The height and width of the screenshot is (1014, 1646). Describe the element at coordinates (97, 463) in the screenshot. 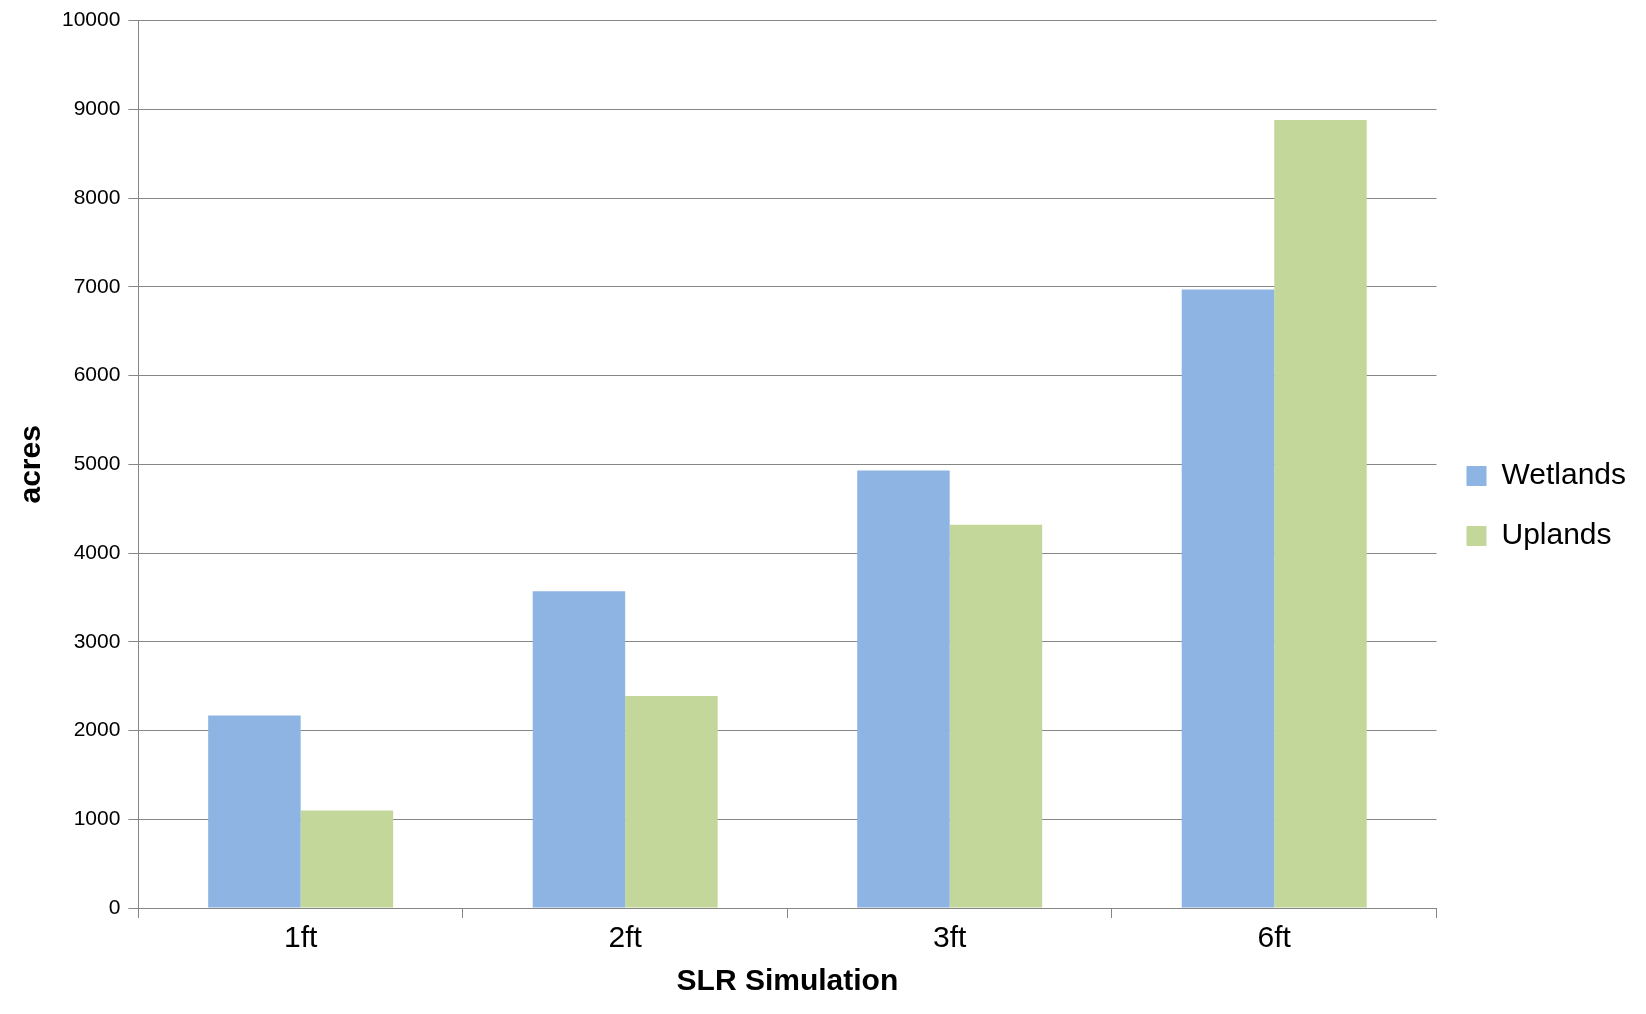

I see `y-tick-label: 5000` at that location.